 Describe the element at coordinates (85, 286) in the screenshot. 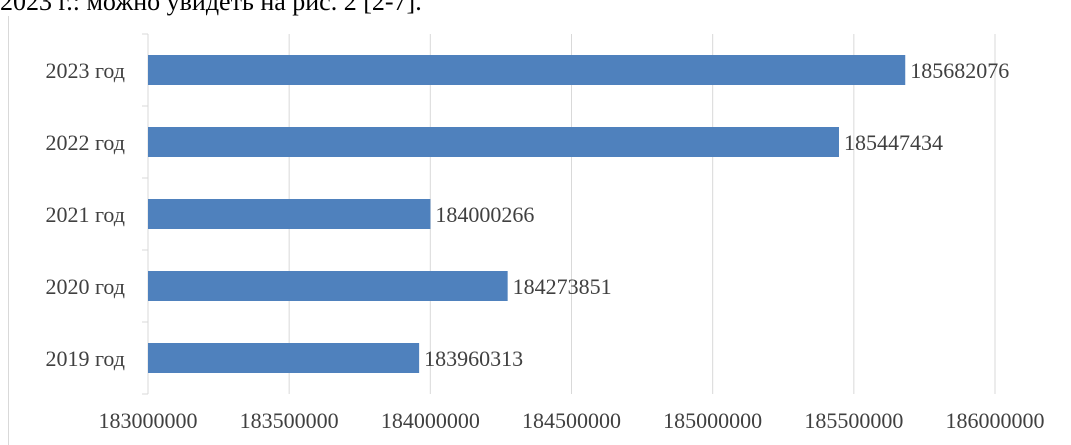

I see `category-label: 2020 год` at that location.